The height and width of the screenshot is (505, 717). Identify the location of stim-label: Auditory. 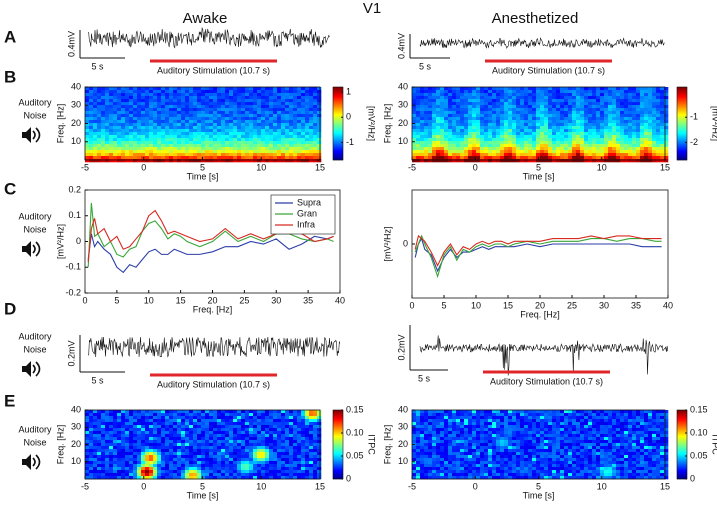
(35, 429).